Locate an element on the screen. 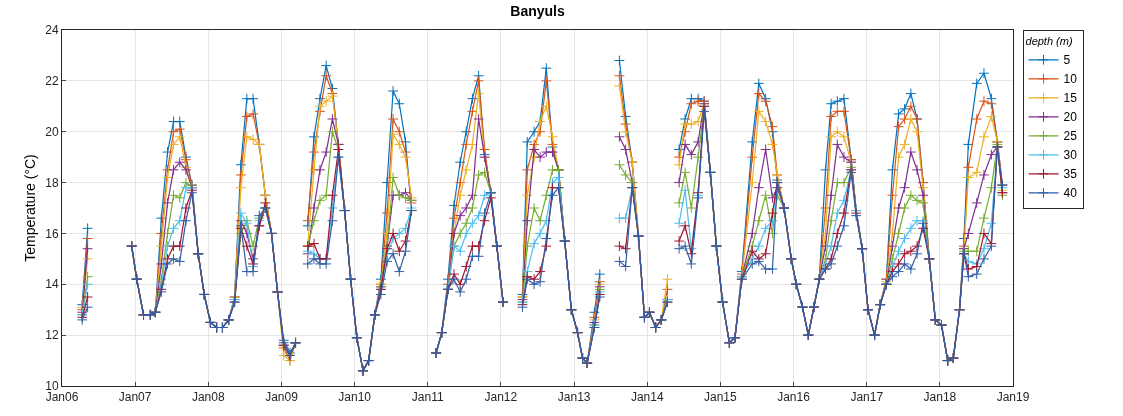 The height and width of the screenshot is (416, 1123). y-tick-label: 12 is located at coordinates (52, 335).